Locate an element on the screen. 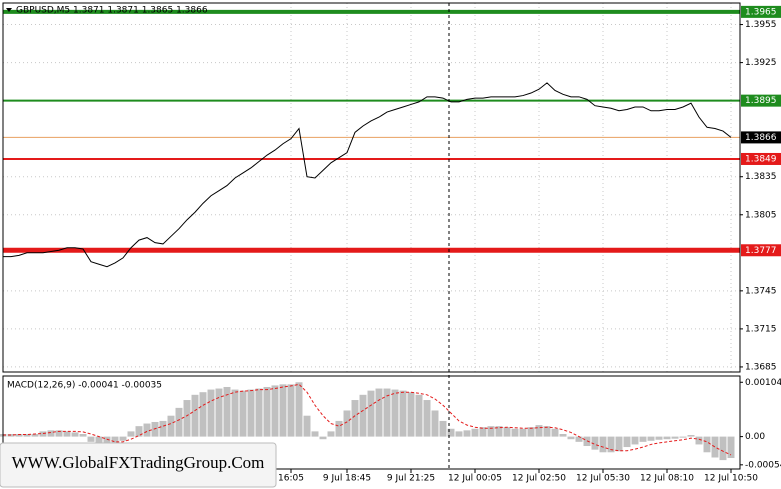 Image resolution: width=781 pixels, height=489 pixels. watermark-box is located at coordinates (138, 465).